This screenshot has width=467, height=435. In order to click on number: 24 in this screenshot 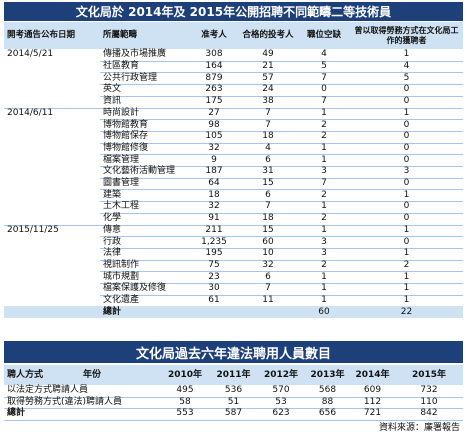, I will do `click(268, 89)`.